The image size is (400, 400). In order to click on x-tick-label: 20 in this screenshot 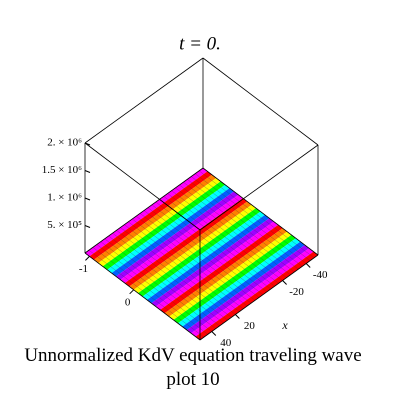, I will do `click(250, 326)`.